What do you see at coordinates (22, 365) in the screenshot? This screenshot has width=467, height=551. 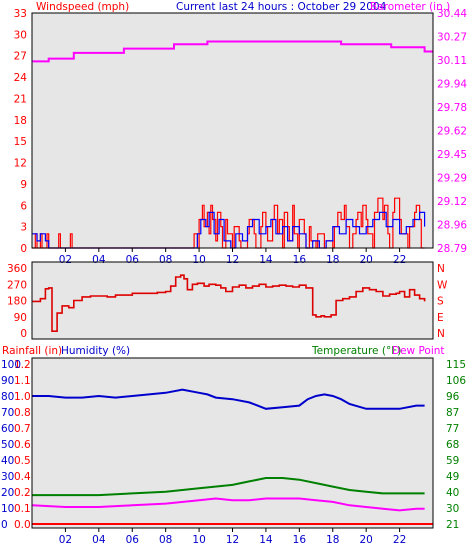 I see `rainfall-tick-label: 1.2` at bounding box center [22, 365].